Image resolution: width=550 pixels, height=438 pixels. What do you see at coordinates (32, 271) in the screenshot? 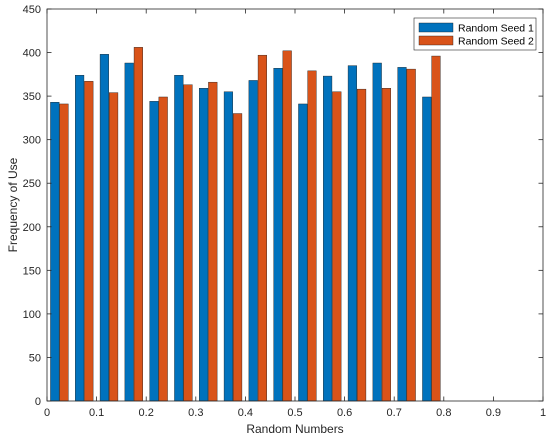
I see `y-tick-label: 150` at bounding box center [32, 271].